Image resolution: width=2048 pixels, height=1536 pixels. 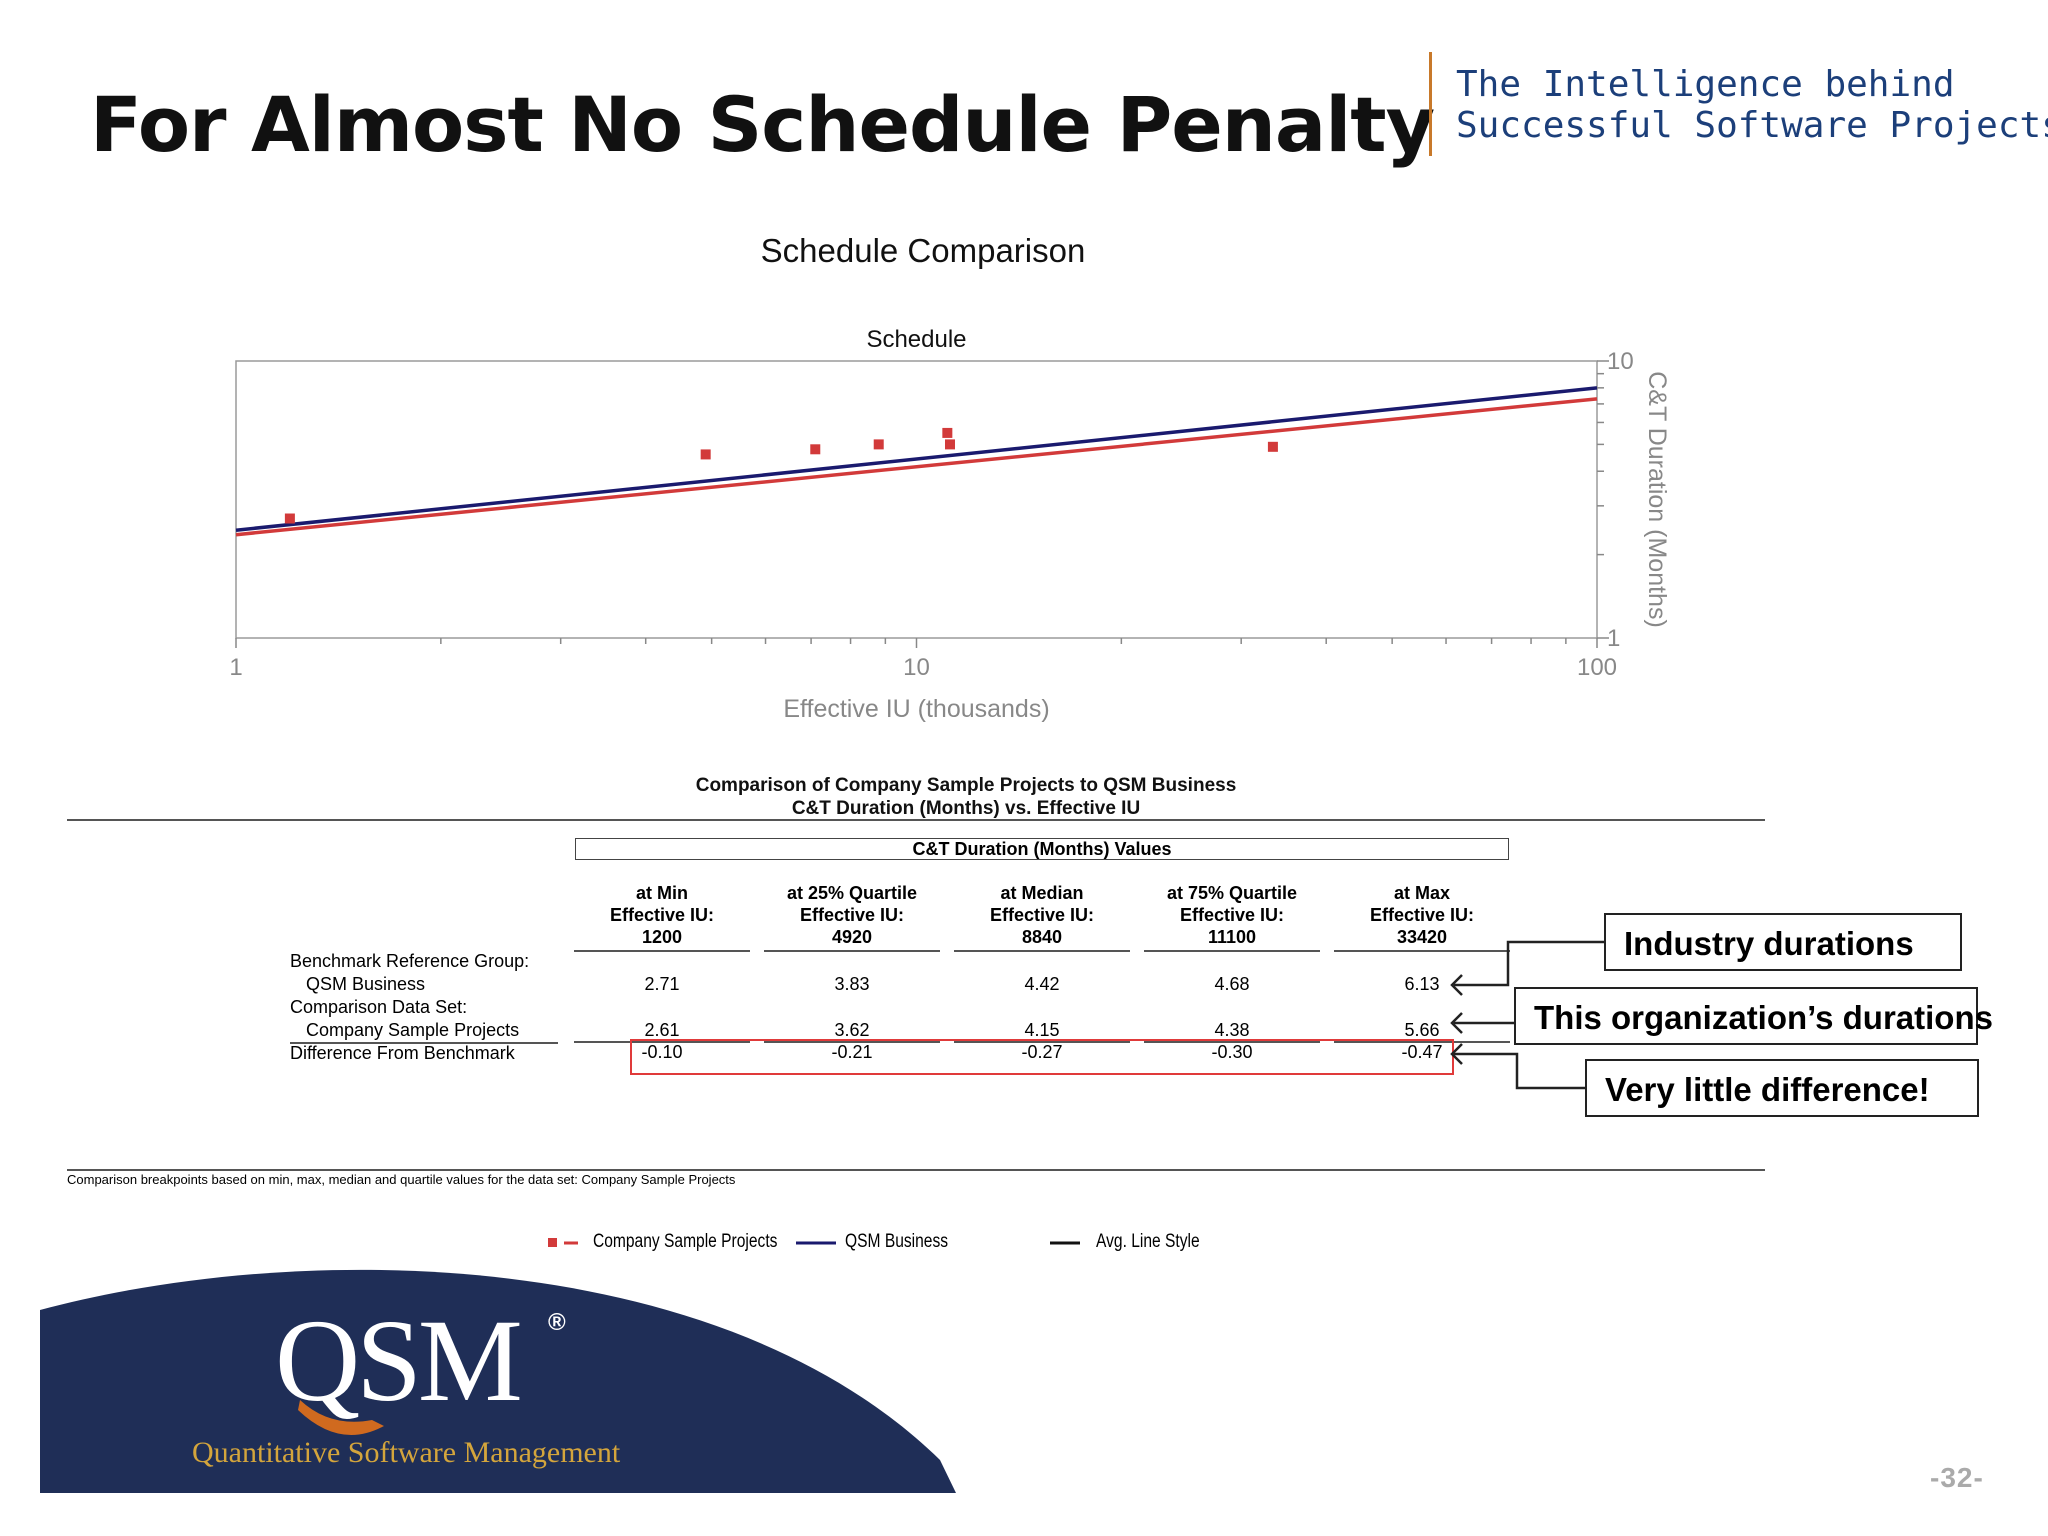 What do you see at coordinates (1430, 104) in the screenshot?
I see `tagline-divider` at bounding box center [1430, 104].